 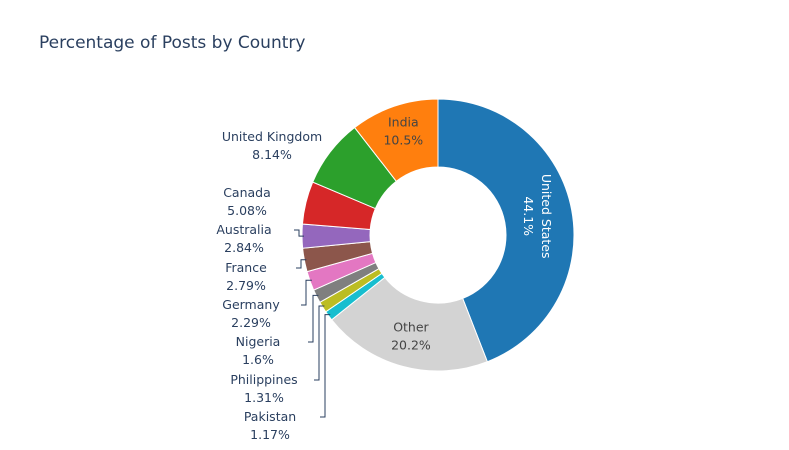 What do you see at coordinates (243, 238) in the screenshot?
I see `label-australia: Australia 2.84%` at bounding box center [243, 238].